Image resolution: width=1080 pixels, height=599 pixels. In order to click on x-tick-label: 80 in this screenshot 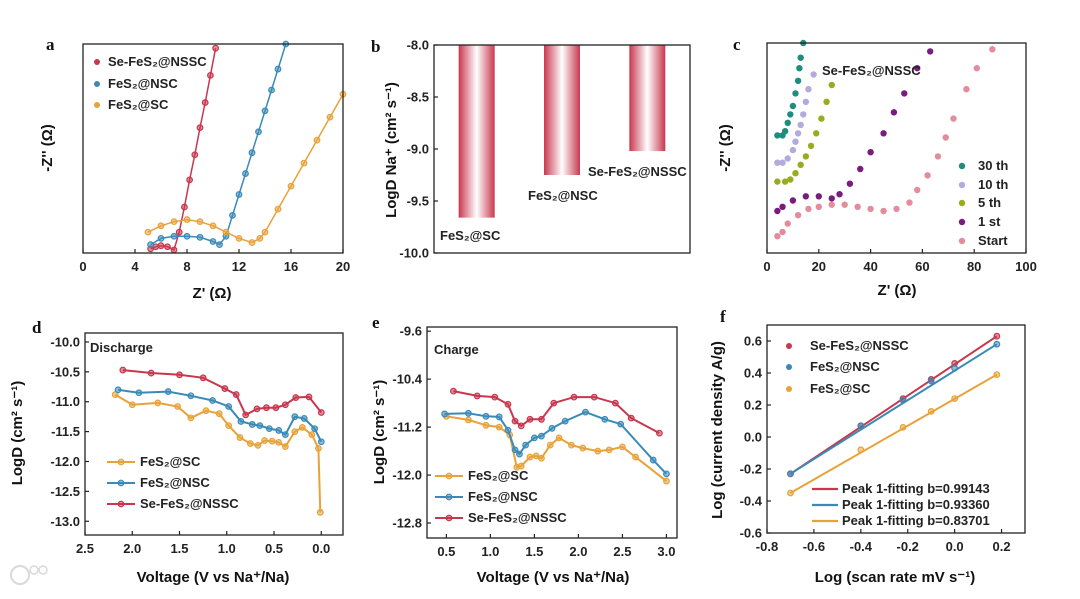, I will do `click(974, 266)`.